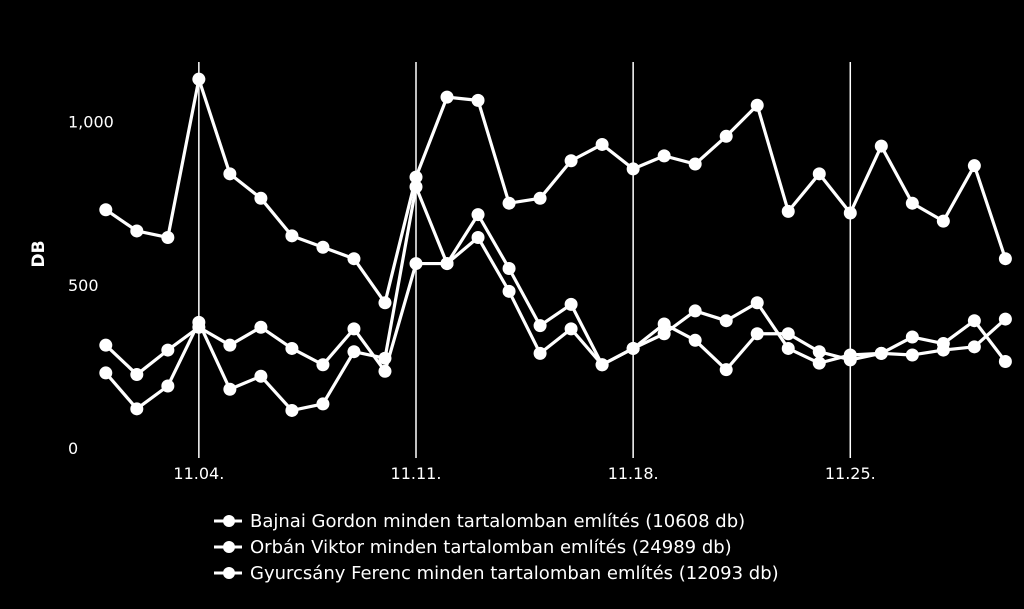  I want to click on y-tick-label: 0, so click(73, 448).